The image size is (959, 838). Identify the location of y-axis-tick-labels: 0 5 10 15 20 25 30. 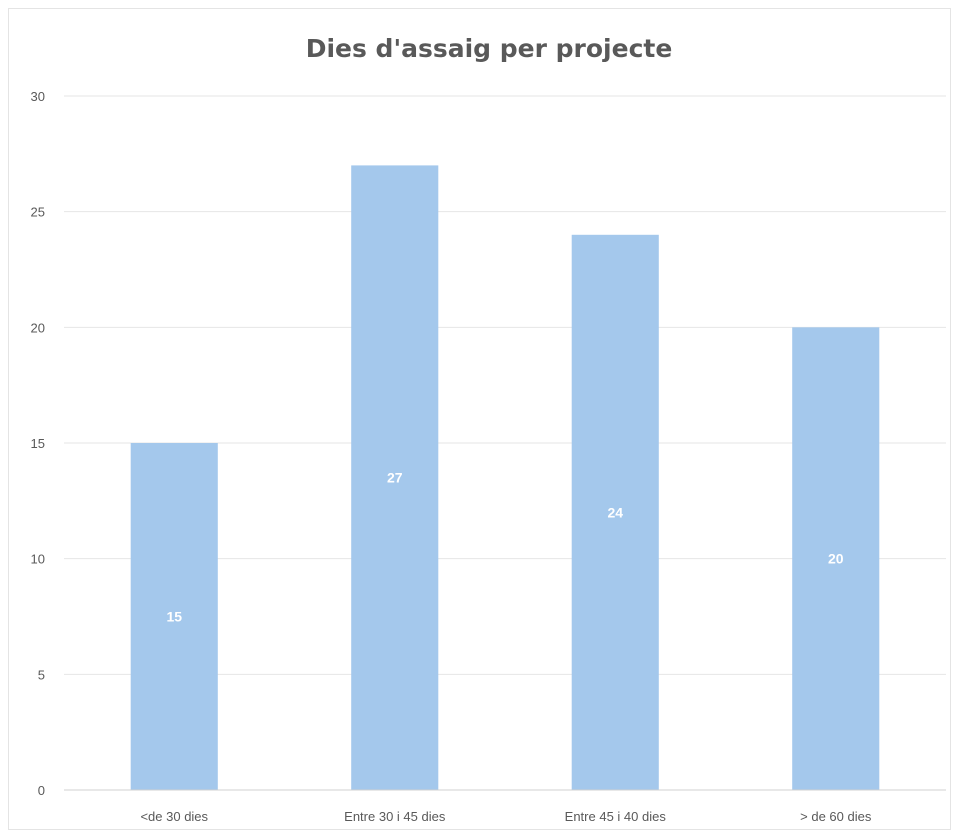
(38, 443).